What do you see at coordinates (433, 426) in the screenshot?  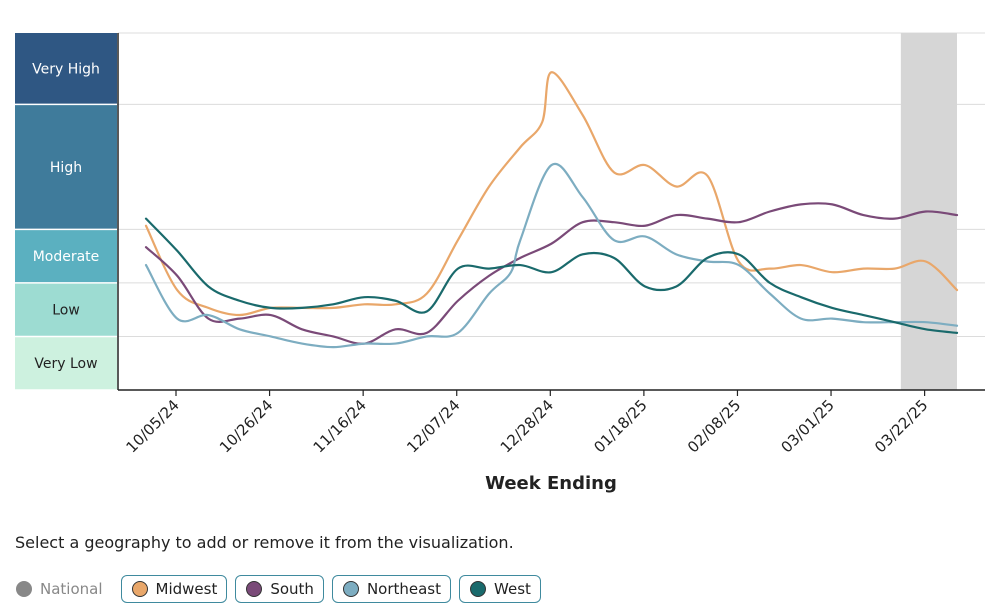 I see `x-tick-label: 12/07/24` at bounding box center [433, 426].